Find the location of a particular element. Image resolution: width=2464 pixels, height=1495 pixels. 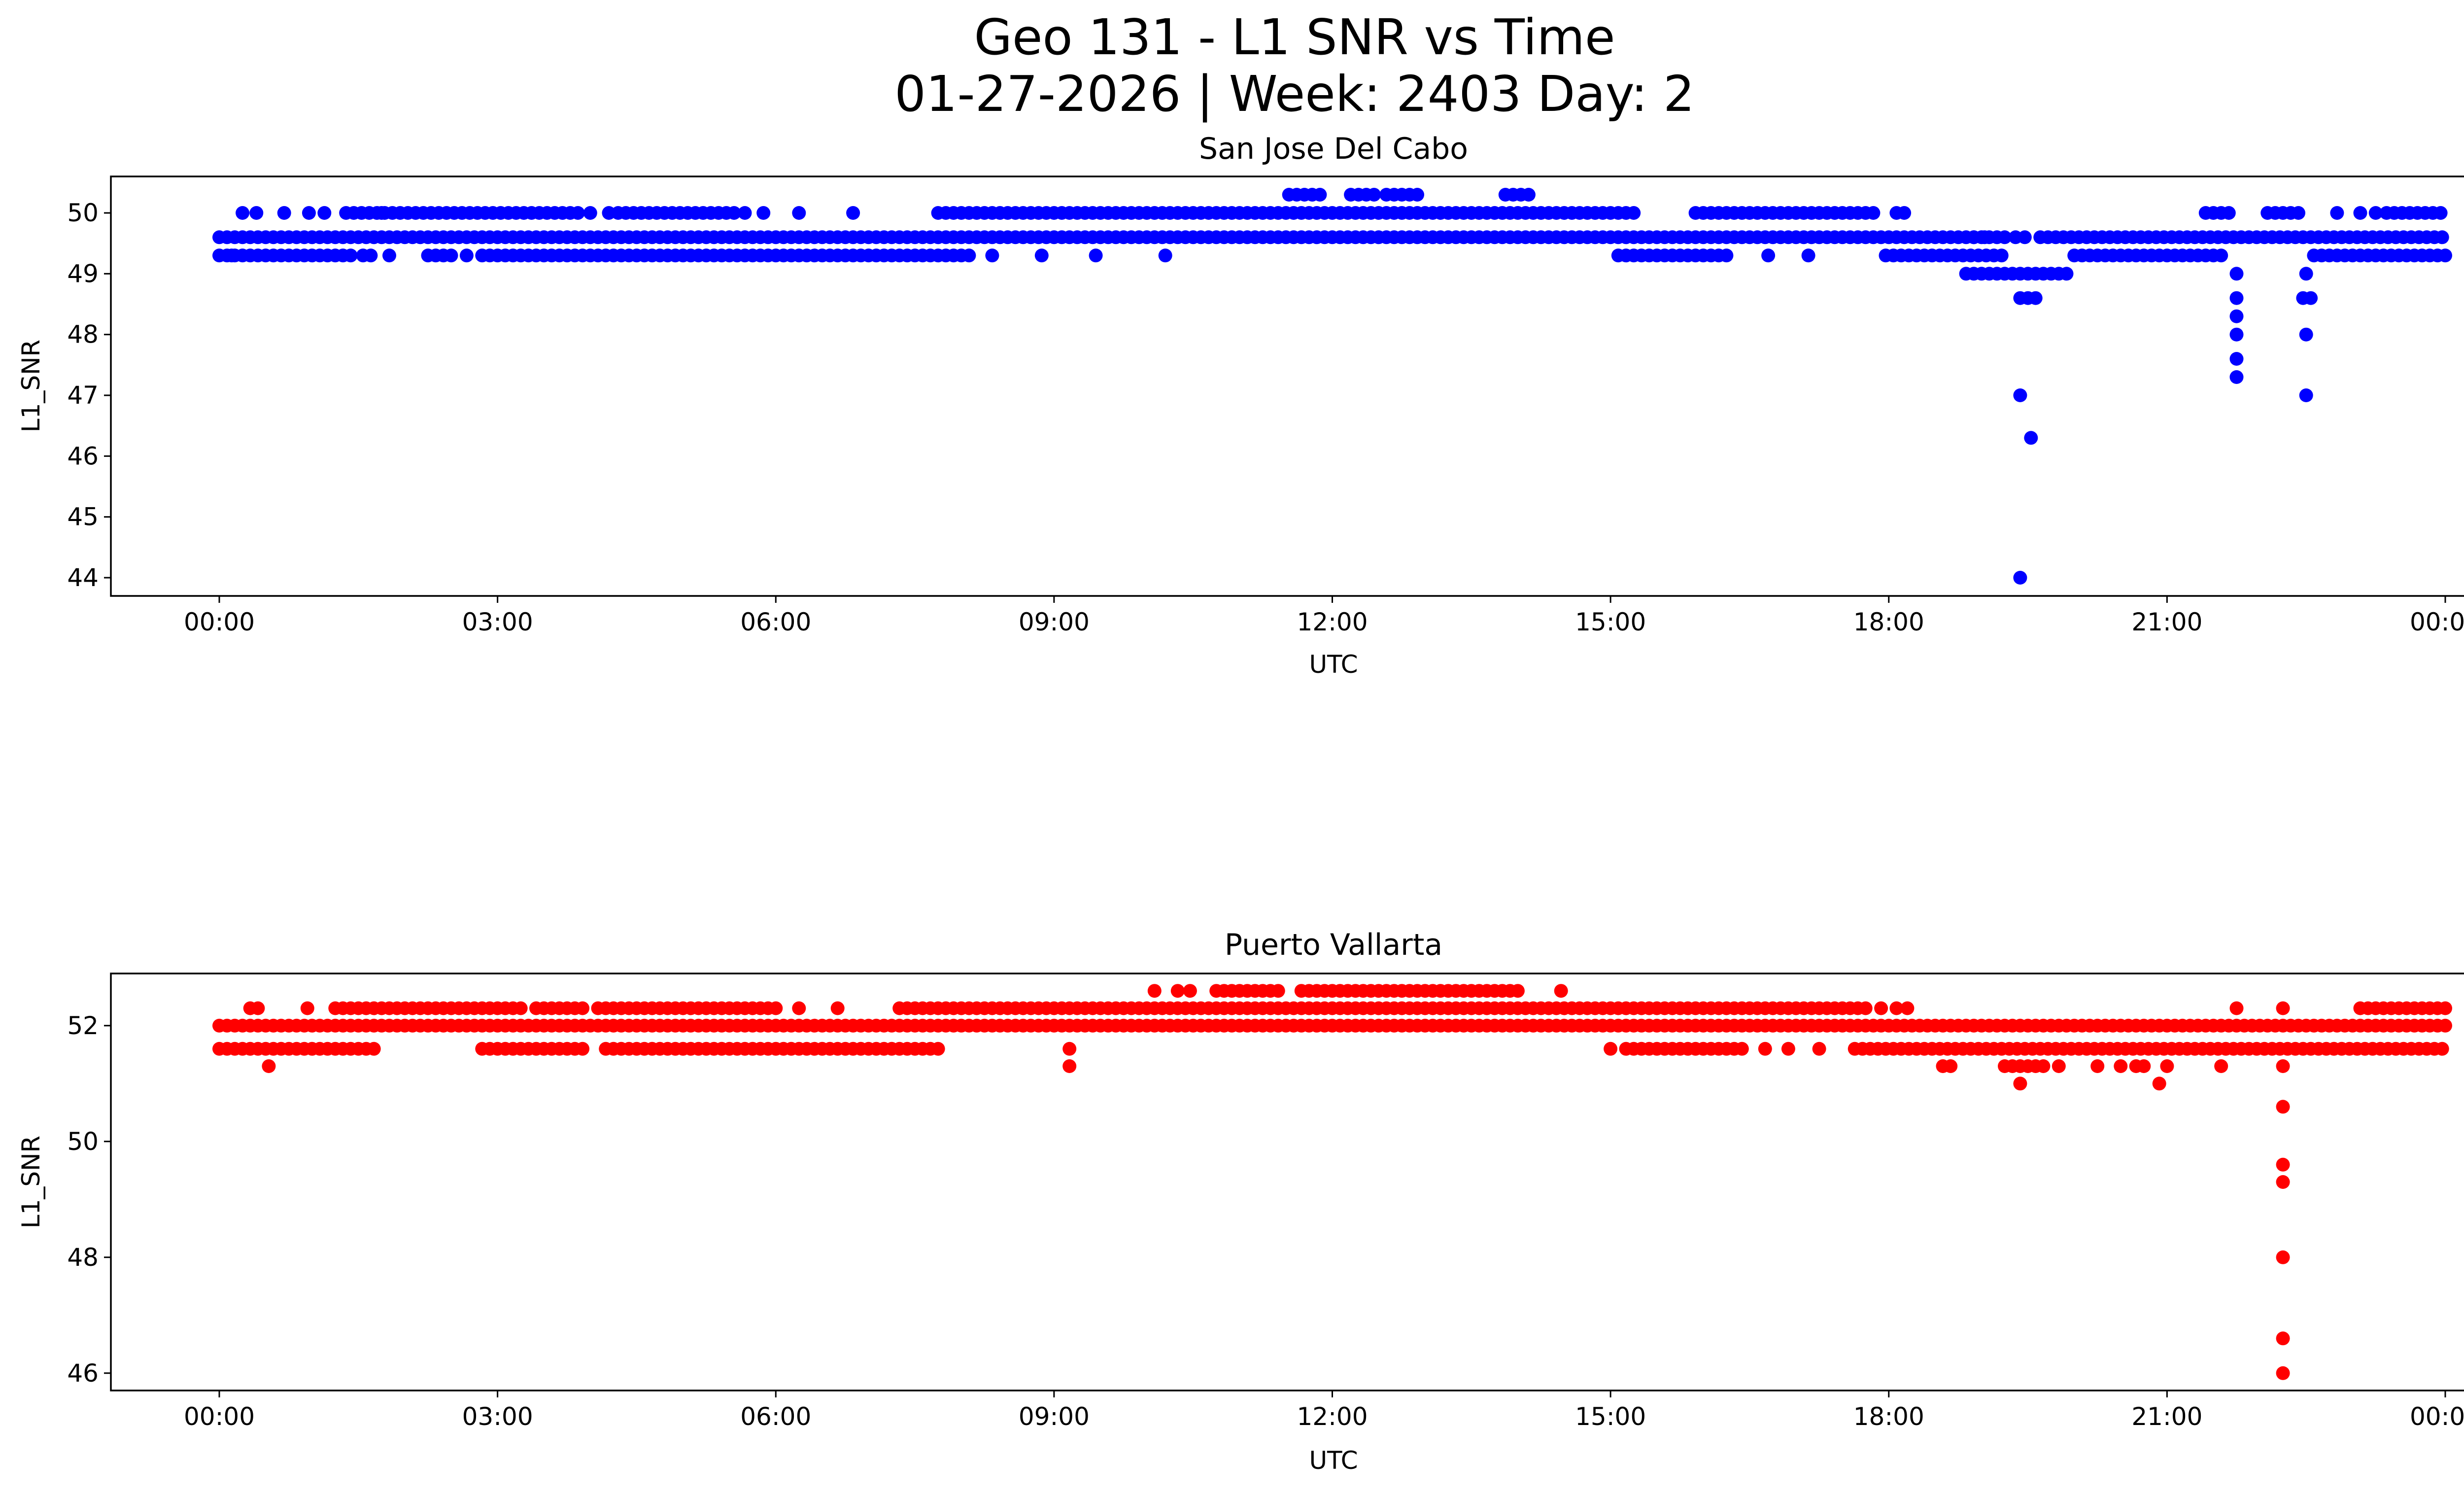

y-tick-label: 49 is located at coordinates (83, 273).